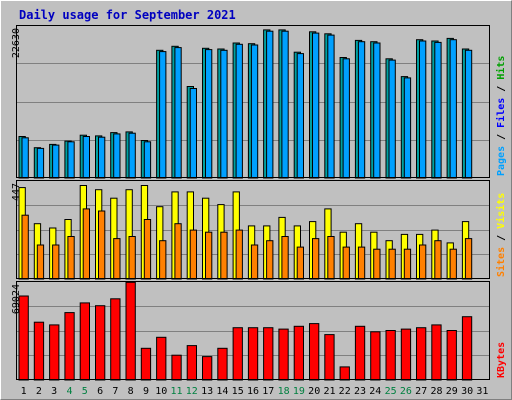 This screenshot has width=512, height=400. I want to click on x-tick-label: 11, so click(176, 391).